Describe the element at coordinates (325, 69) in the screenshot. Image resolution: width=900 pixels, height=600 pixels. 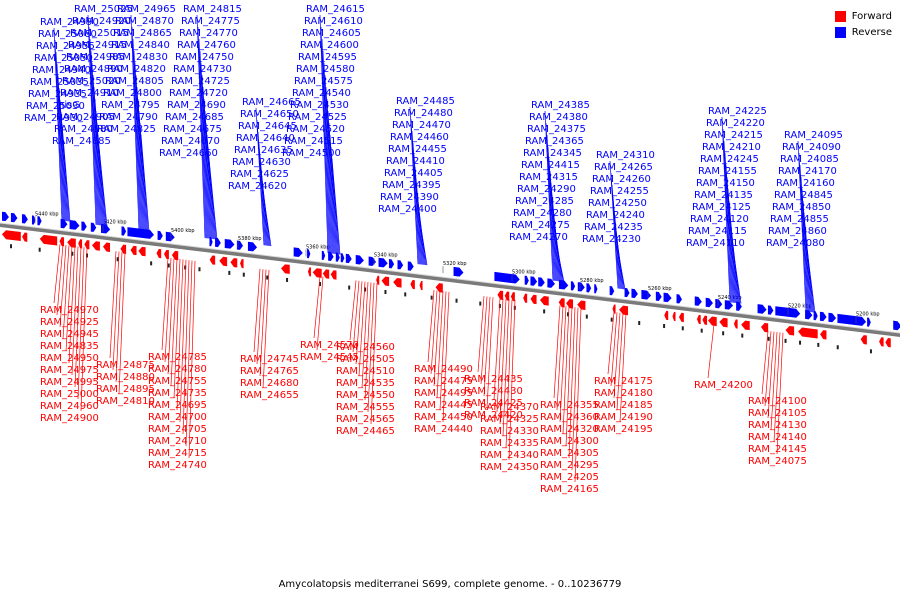
I see `reverse-gene-label: RAM_24580` at that location.